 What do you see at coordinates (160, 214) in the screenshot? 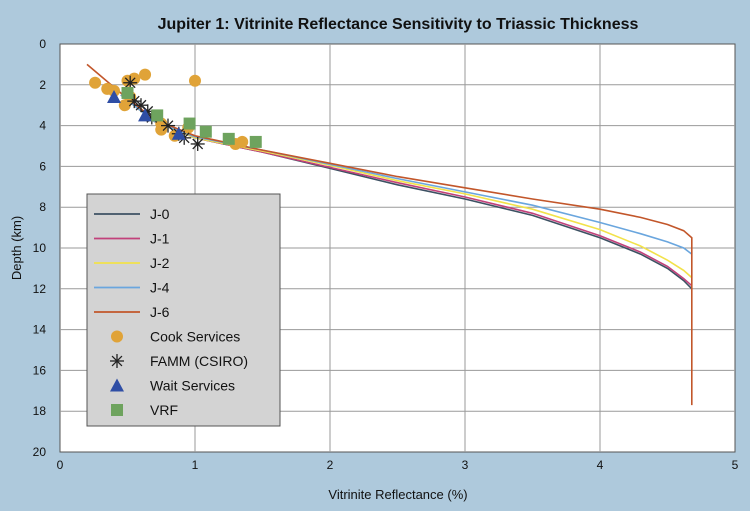
I see `legend-label: J-0` at bounding box center [160, 214].